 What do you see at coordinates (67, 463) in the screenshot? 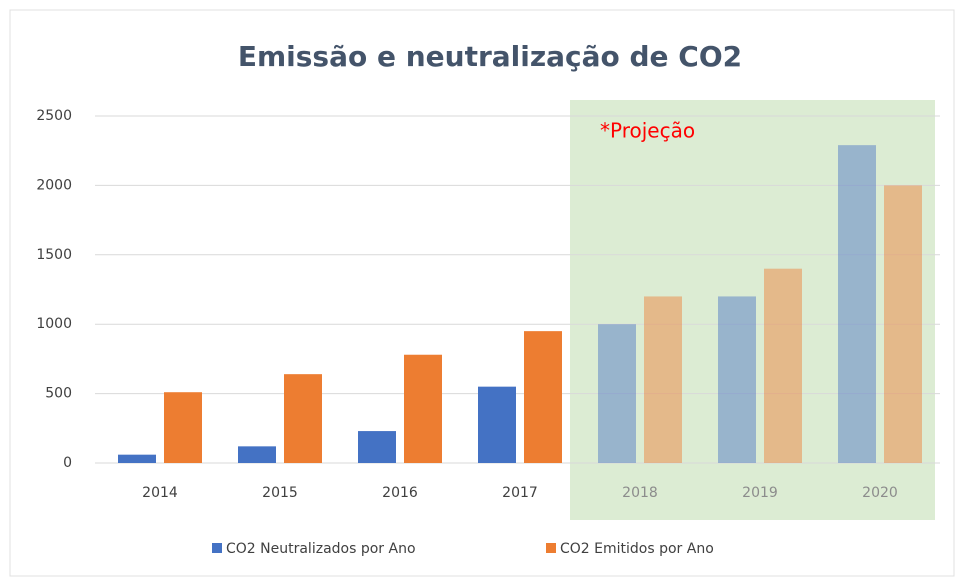
I see `y-tick-label: 0` at bounding box center [67, 463].